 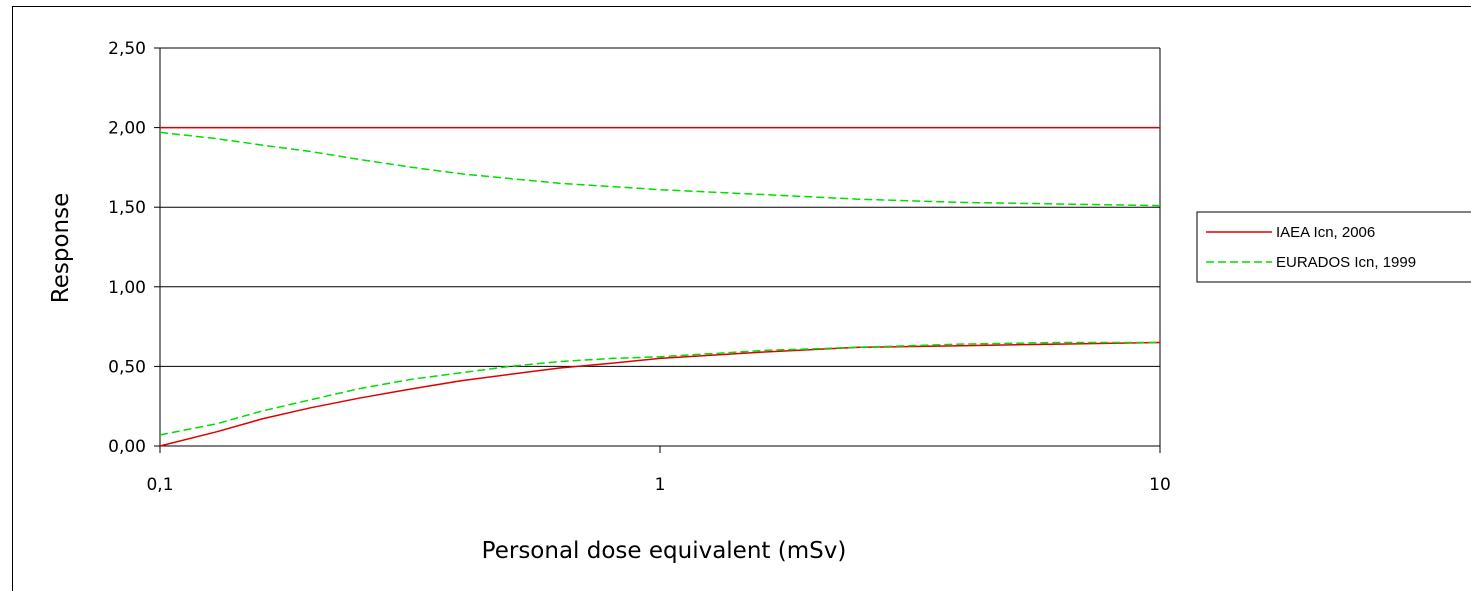 What do you see at coordinates (127, 447) in the screenshot?
I see `y-tick-label: 0,00` at bounding box center [127, 447].